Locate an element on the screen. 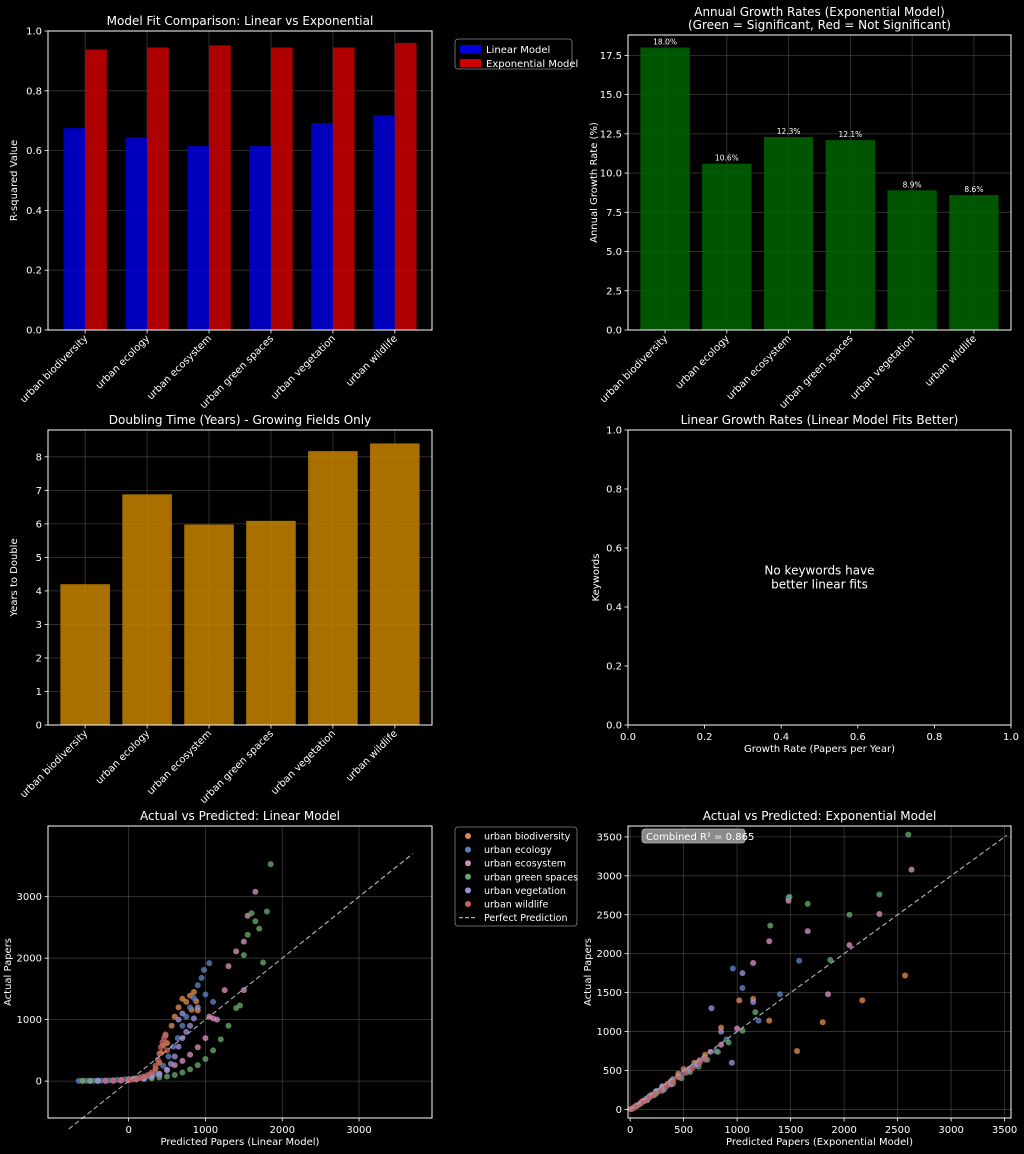 This screenshot has width=1024, height=1154. x-tick-label: 0 is located at coordinates (630, 1130).